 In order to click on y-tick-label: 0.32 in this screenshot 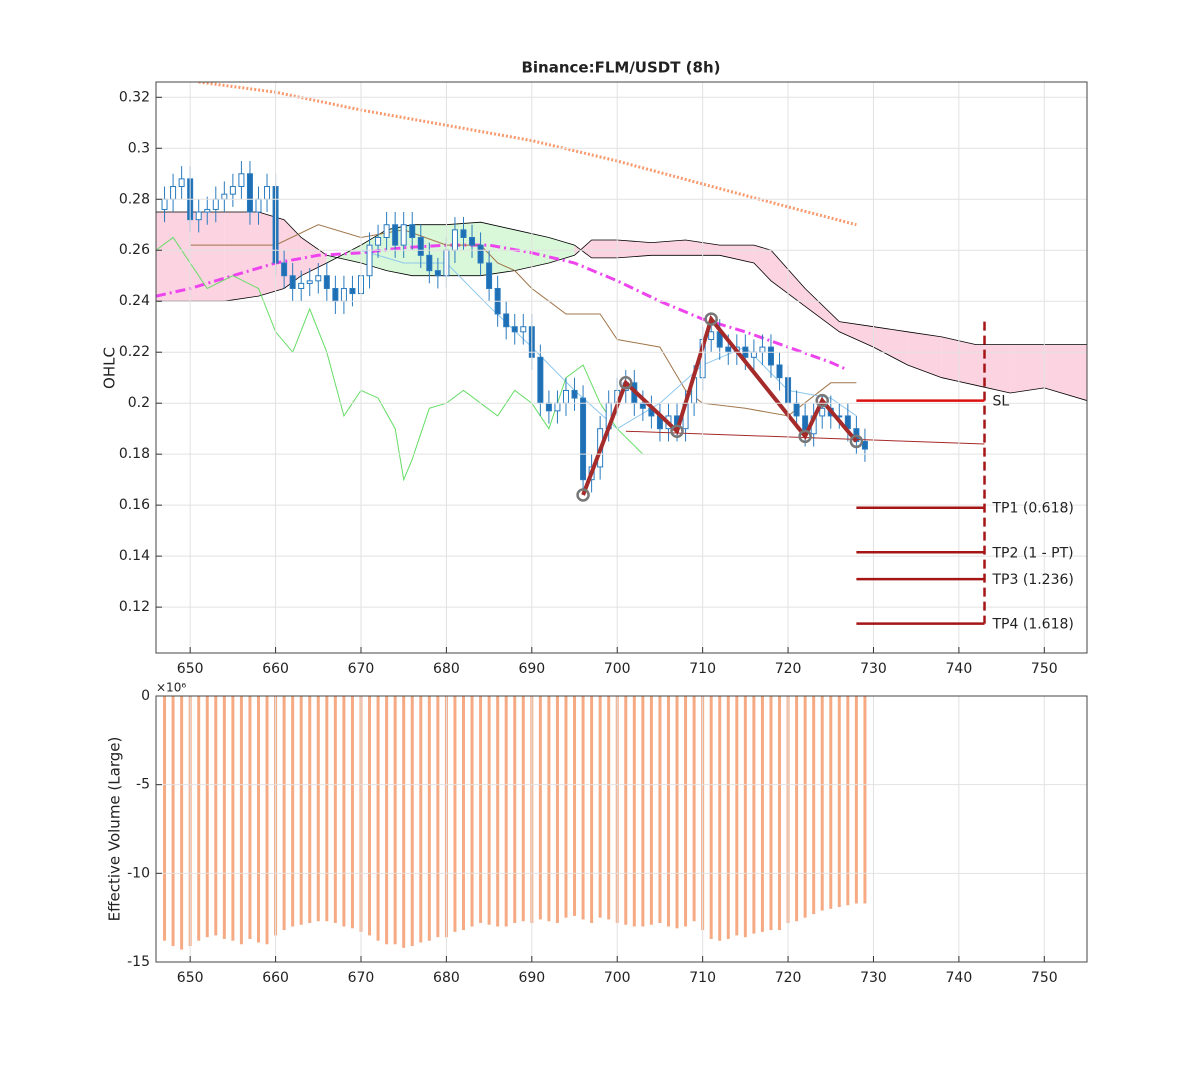, I will do `click(134, 97)`.